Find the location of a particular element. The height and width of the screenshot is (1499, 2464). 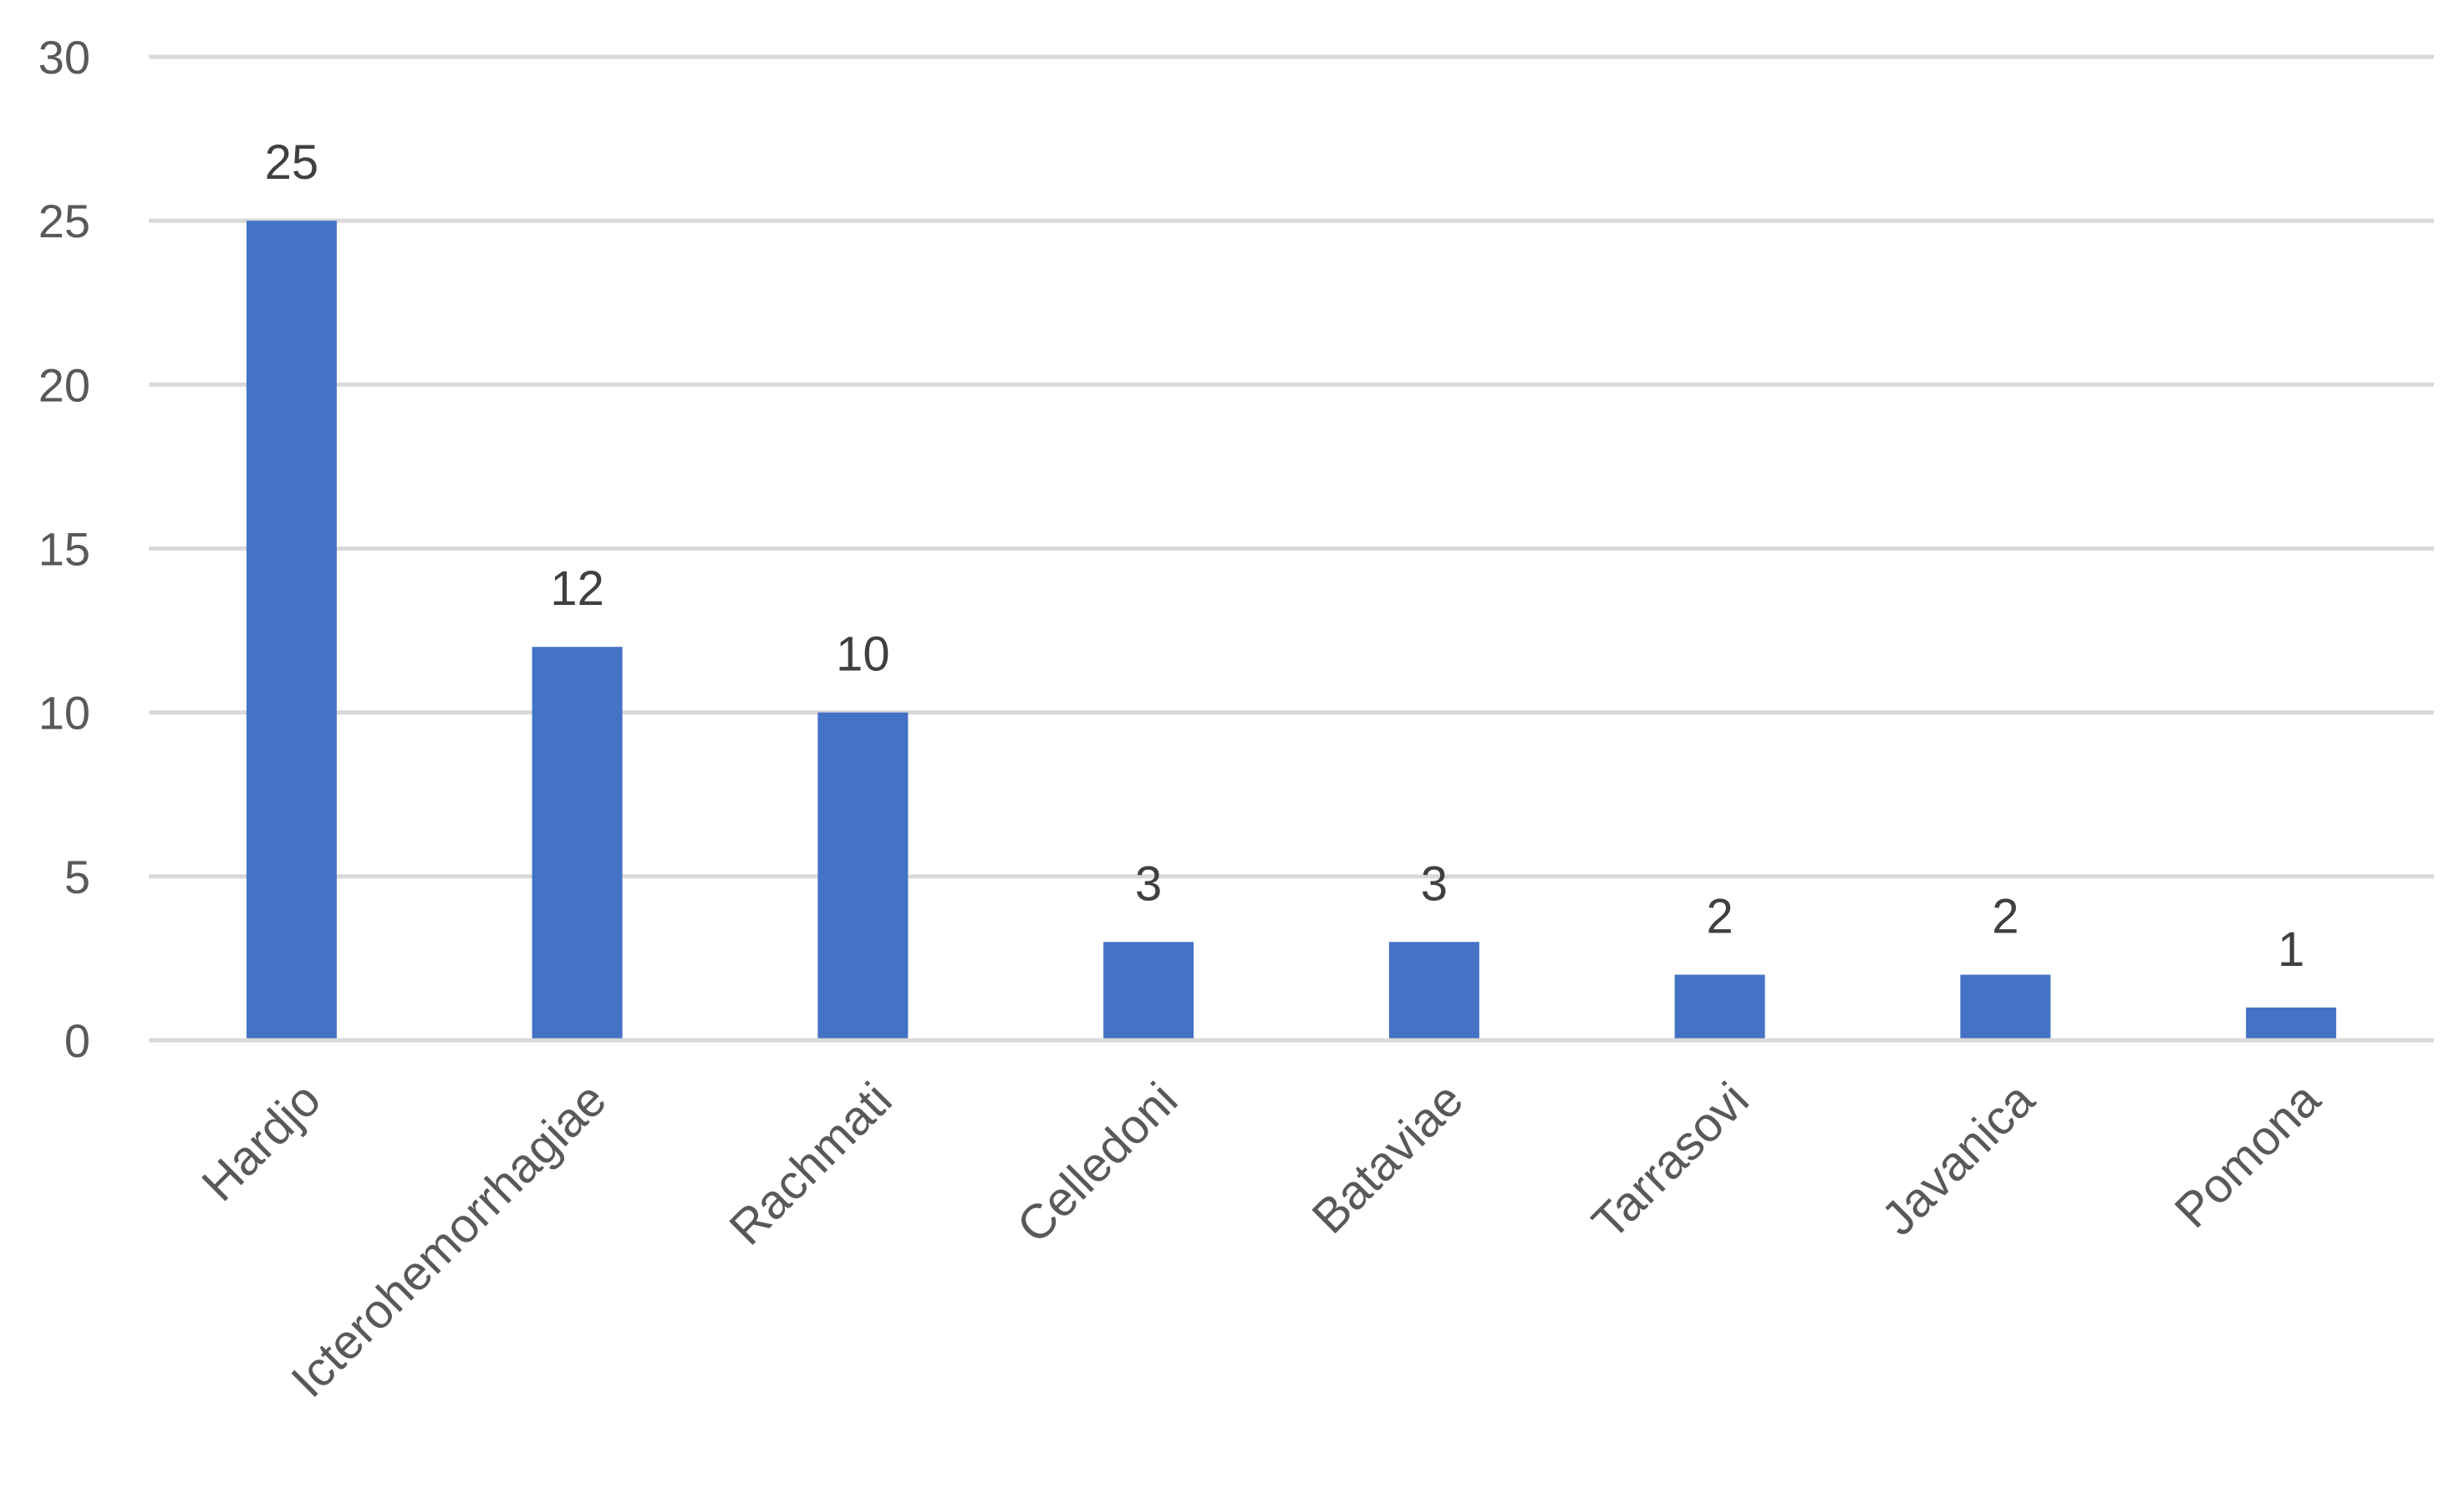

y-axis-tick-labels: 0 5 10 15 20 25 30 is located at coordinates (64, 549).